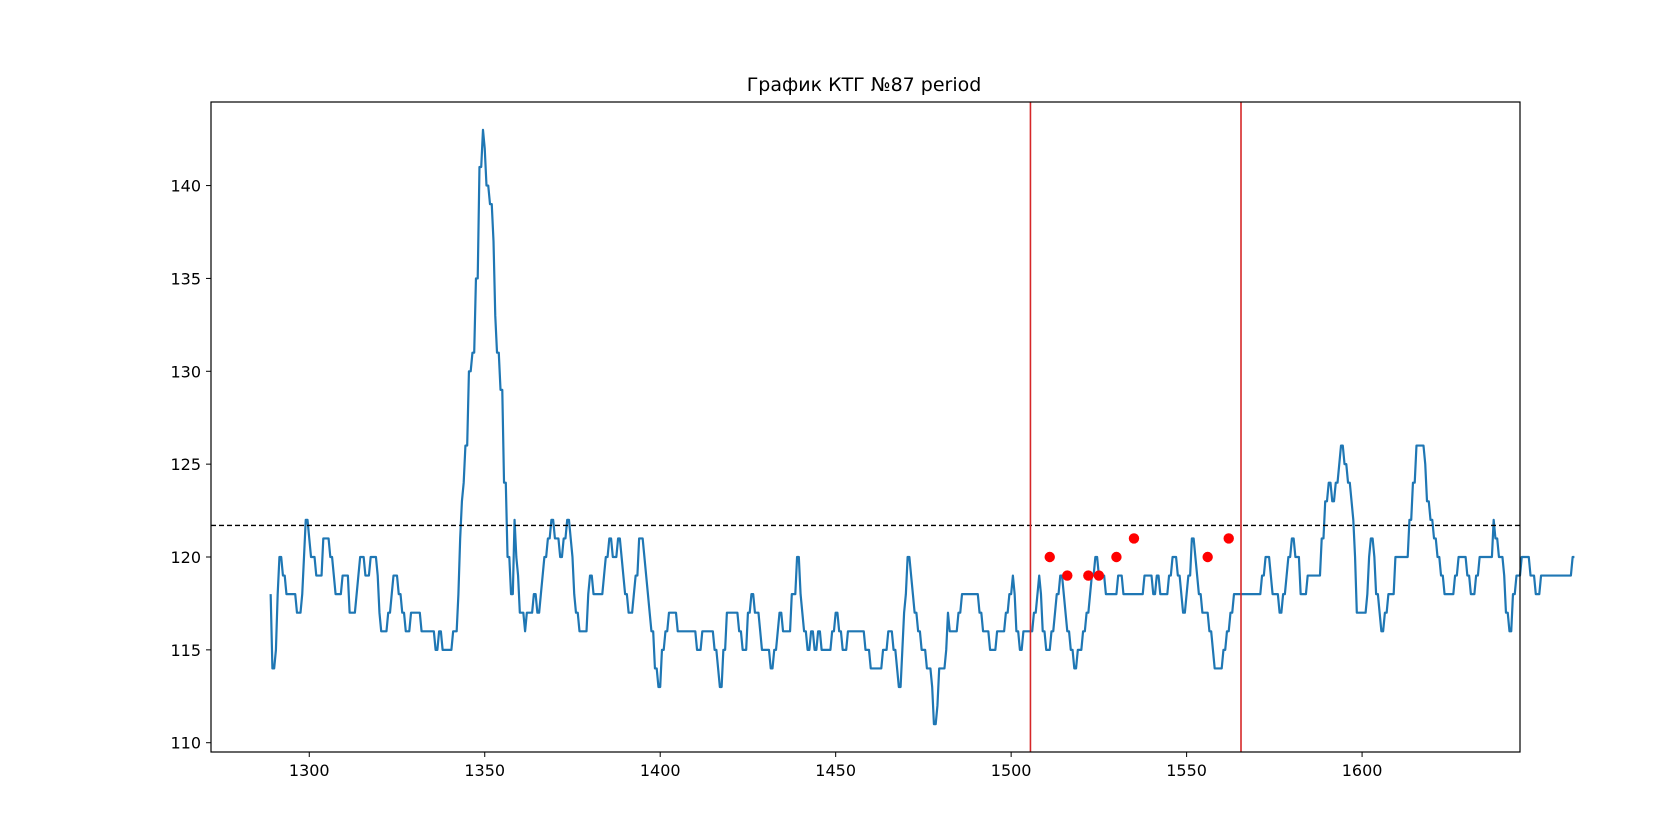 The image size is (1680, 840). Describe the element at coordinates (185, 557) in the screenshot. I see `y-tick-label: 120` at that location.